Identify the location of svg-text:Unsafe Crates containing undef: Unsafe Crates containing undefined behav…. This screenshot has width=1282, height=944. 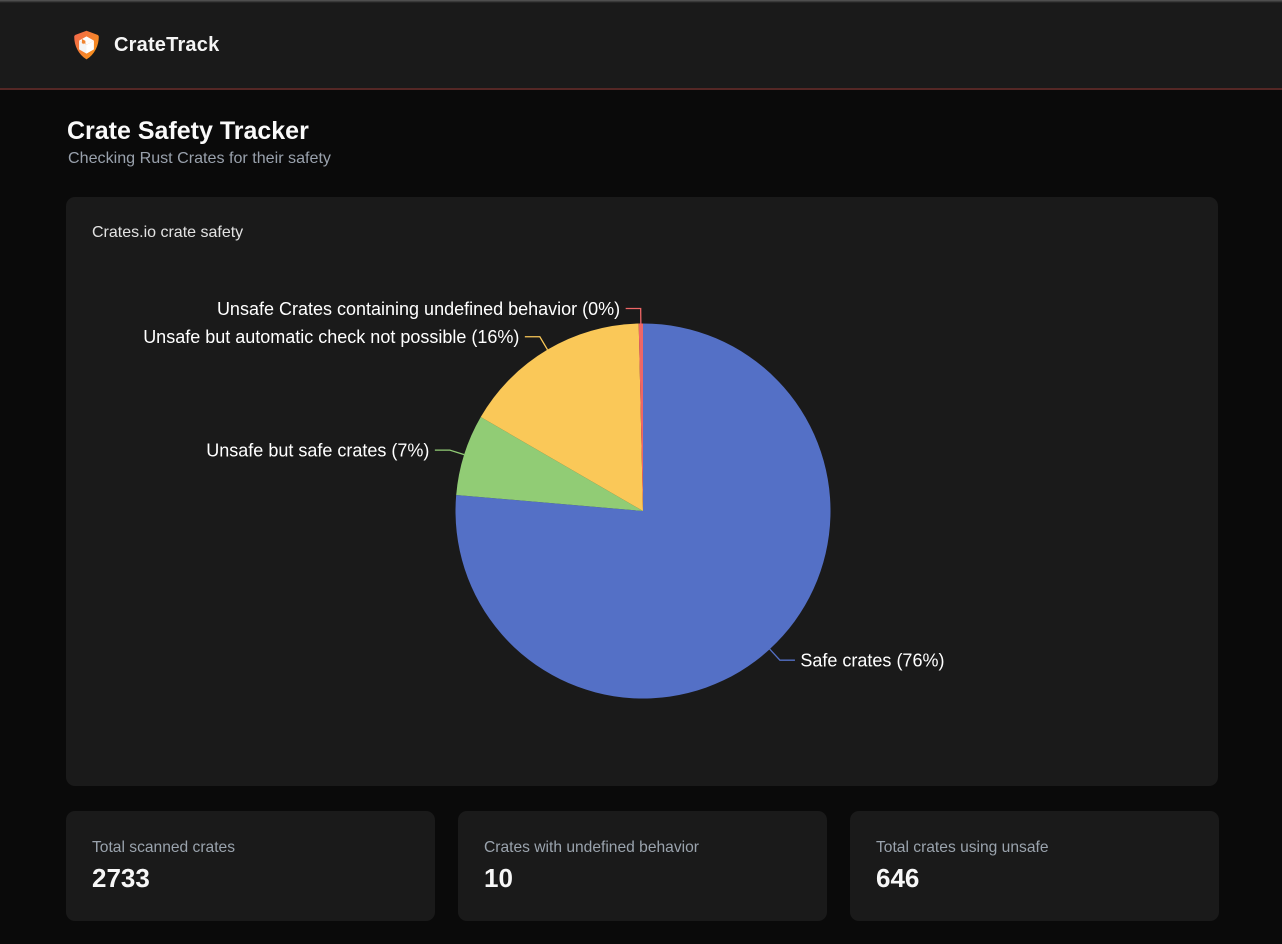
(418, 309).